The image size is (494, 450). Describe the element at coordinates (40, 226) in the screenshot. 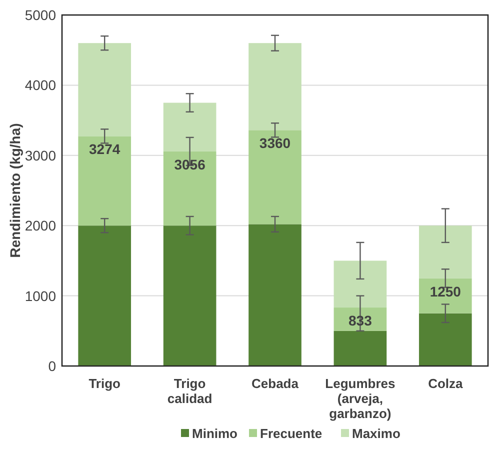

I see `y-tick-label: 2000` at that location.